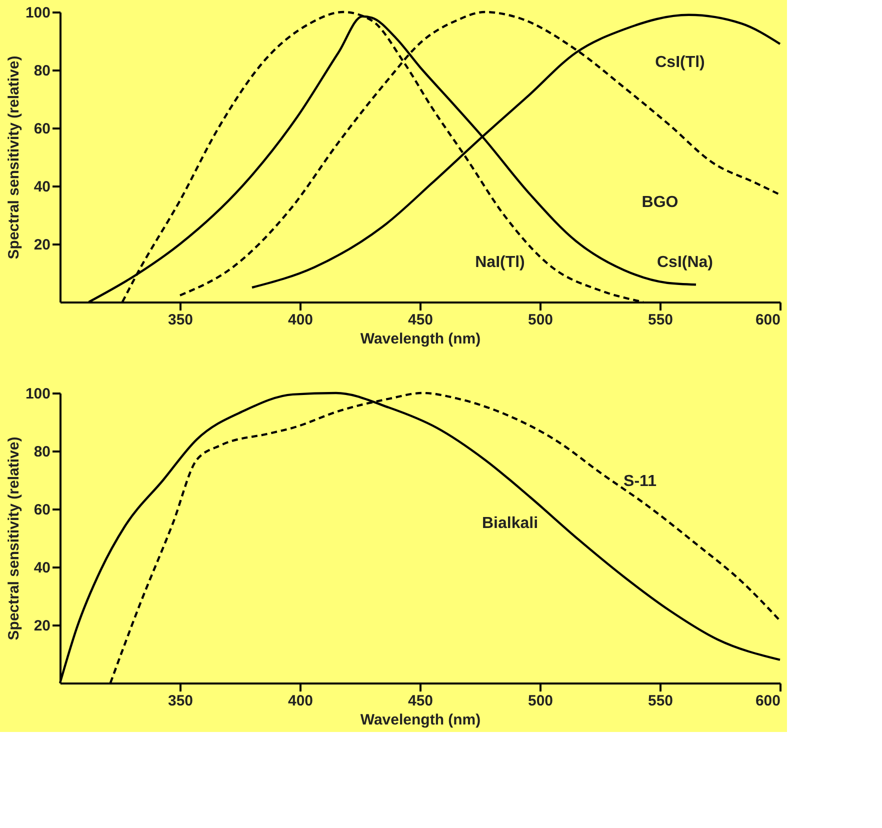 The image size is (882, 828). I want to click on series-label: NaI(Tl), so click(500, 262).